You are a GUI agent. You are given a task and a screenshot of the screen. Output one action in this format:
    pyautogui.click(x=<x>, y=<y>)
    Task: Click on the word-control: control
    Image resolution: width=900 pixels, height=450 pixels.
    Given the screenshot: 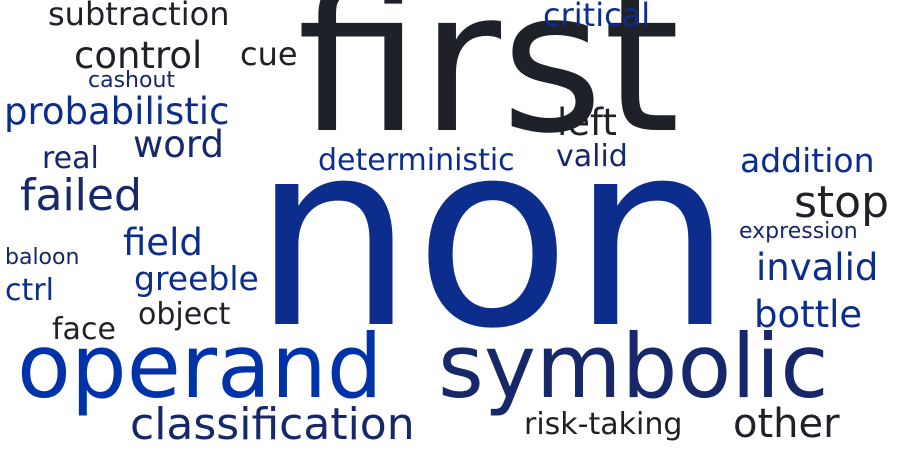 What is the action you would take?
    pyautogui.click(x=138, y=55)
    